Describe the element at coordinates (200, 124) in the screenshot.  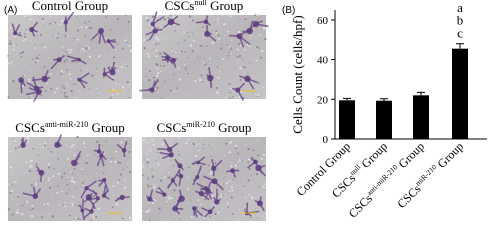
I see `label-superscript: miR-210` at that location.